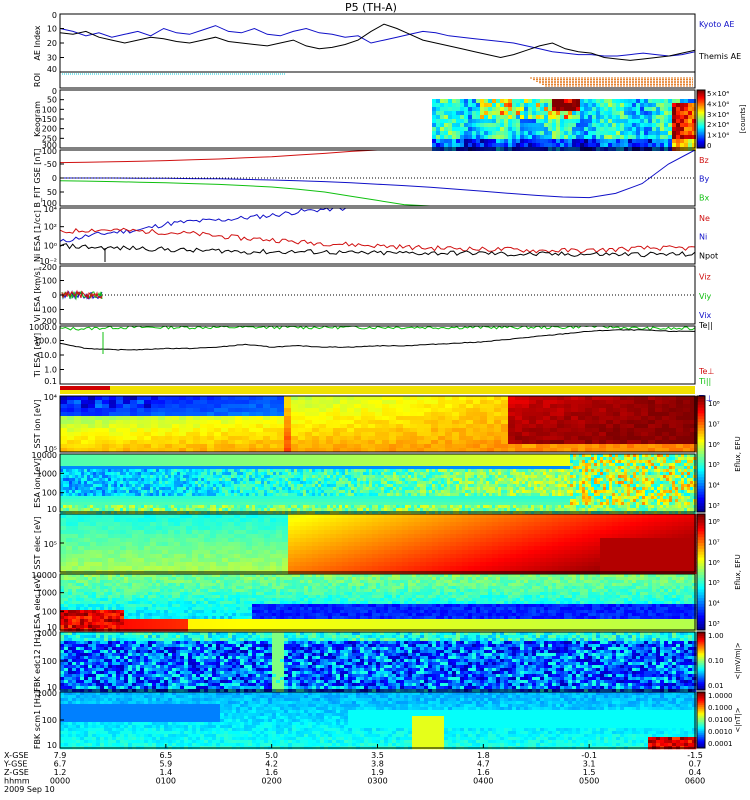 The width and height of the screenshot is (750, 800). I want to click on y-tick-label: 50, so click(52, 192).